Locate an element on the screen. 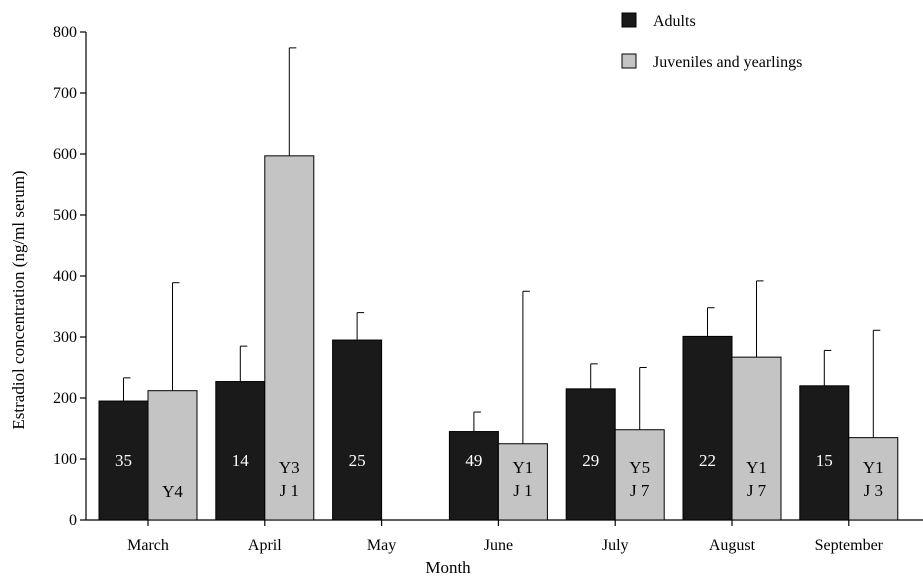 This screenshot has width=923, height=579. bar-sample-label: 15 is located at coordinates (824, 460).